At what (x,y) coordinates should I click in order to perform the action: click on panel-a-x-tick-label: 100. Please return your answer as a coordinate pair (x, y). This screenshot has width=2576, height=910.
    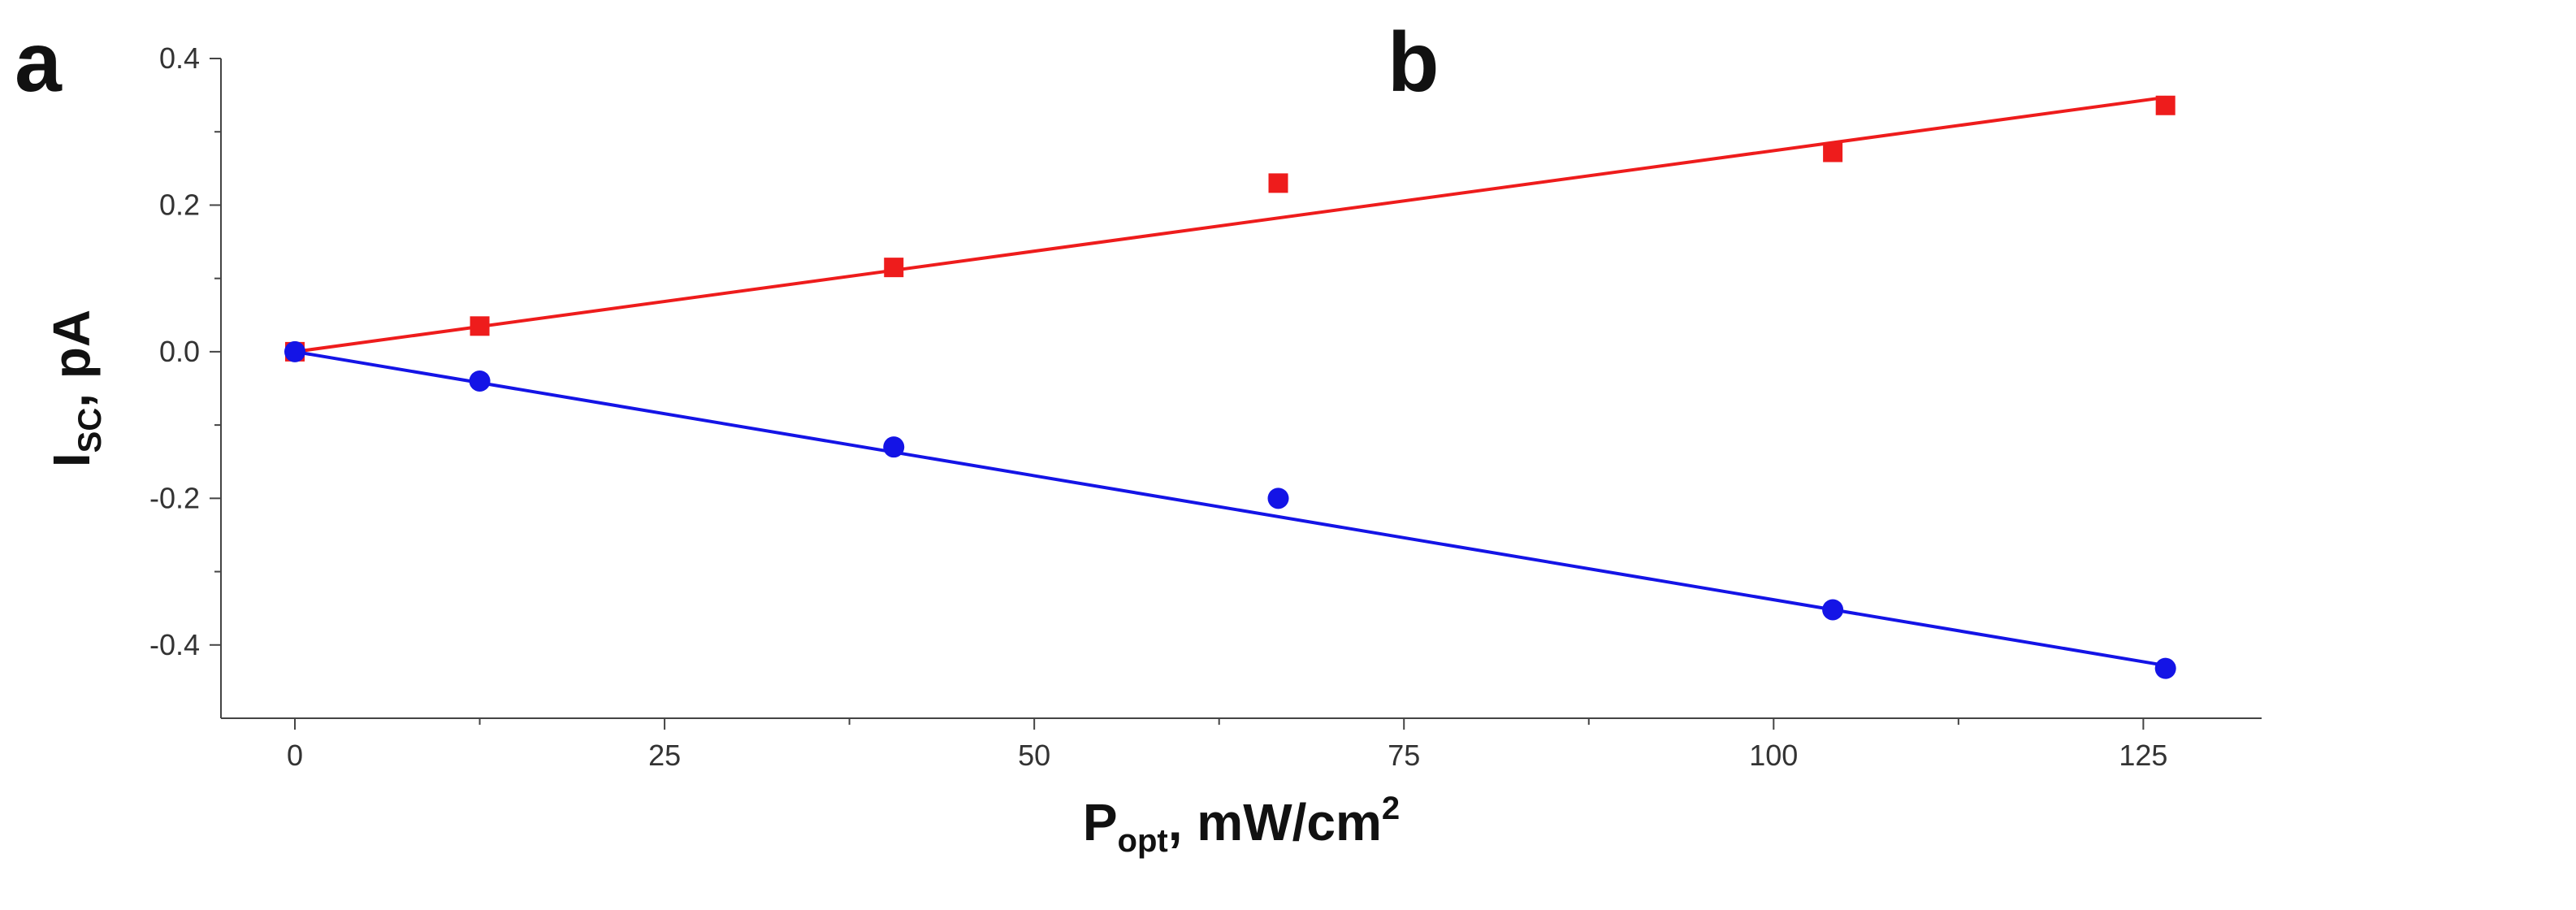
    Looking at the image, I should click on (1774, 756).